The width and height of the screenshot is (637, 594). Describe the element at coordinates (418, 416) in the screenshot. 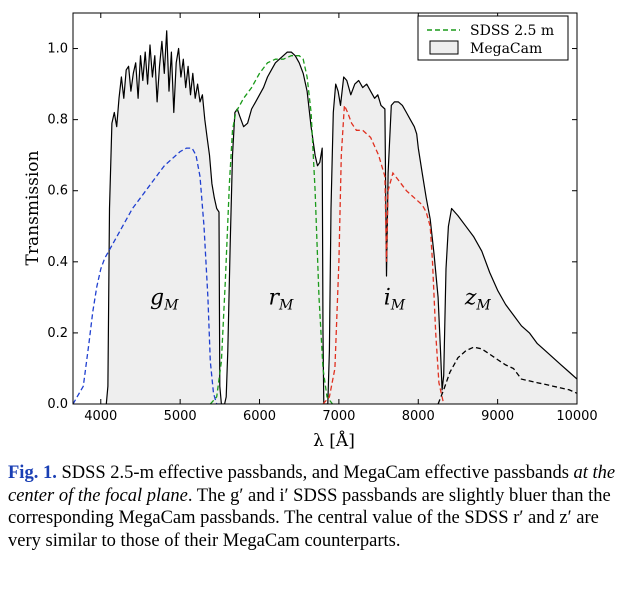

I see `x-tick-label-8000: 8000` at that location.